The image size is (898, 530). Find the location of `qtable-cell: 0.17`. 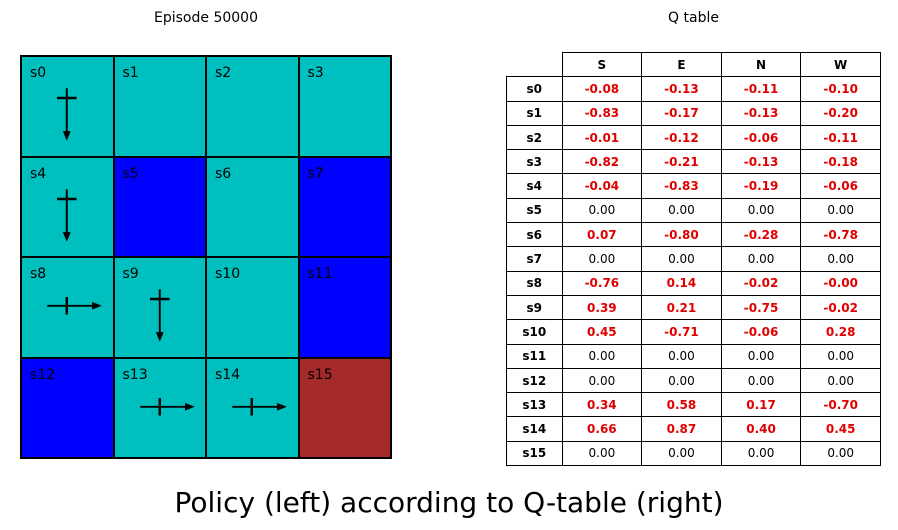

qtable-cell: 0.17 is located at coordinates (761, 405).